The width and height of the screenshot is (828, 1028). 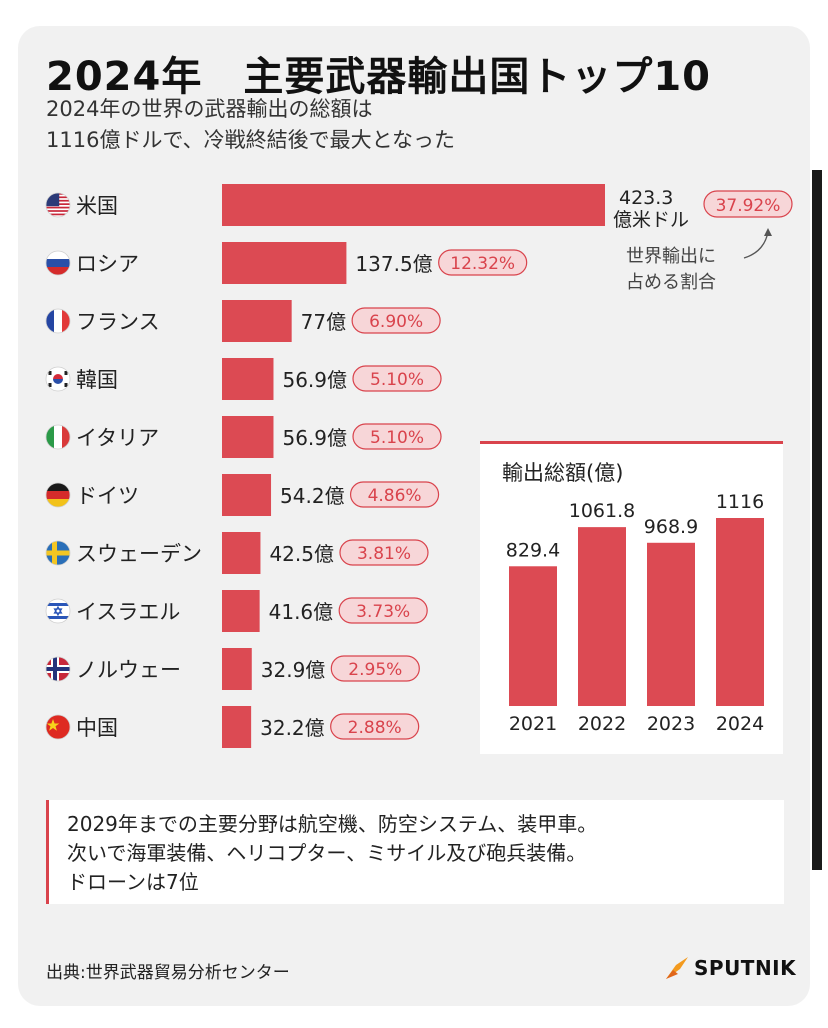 I want to click on year-label: 2024, so click(x=740, y=724).